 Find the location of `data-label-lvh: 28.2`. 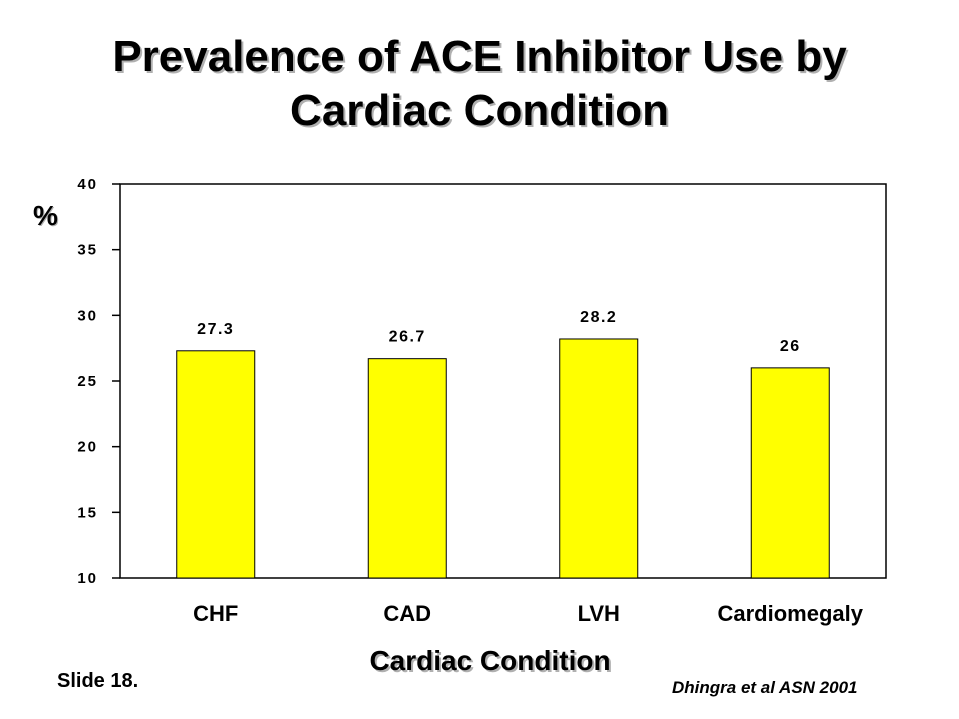

data-label-lvh: 28.2 is located at coordinates (598, 317).